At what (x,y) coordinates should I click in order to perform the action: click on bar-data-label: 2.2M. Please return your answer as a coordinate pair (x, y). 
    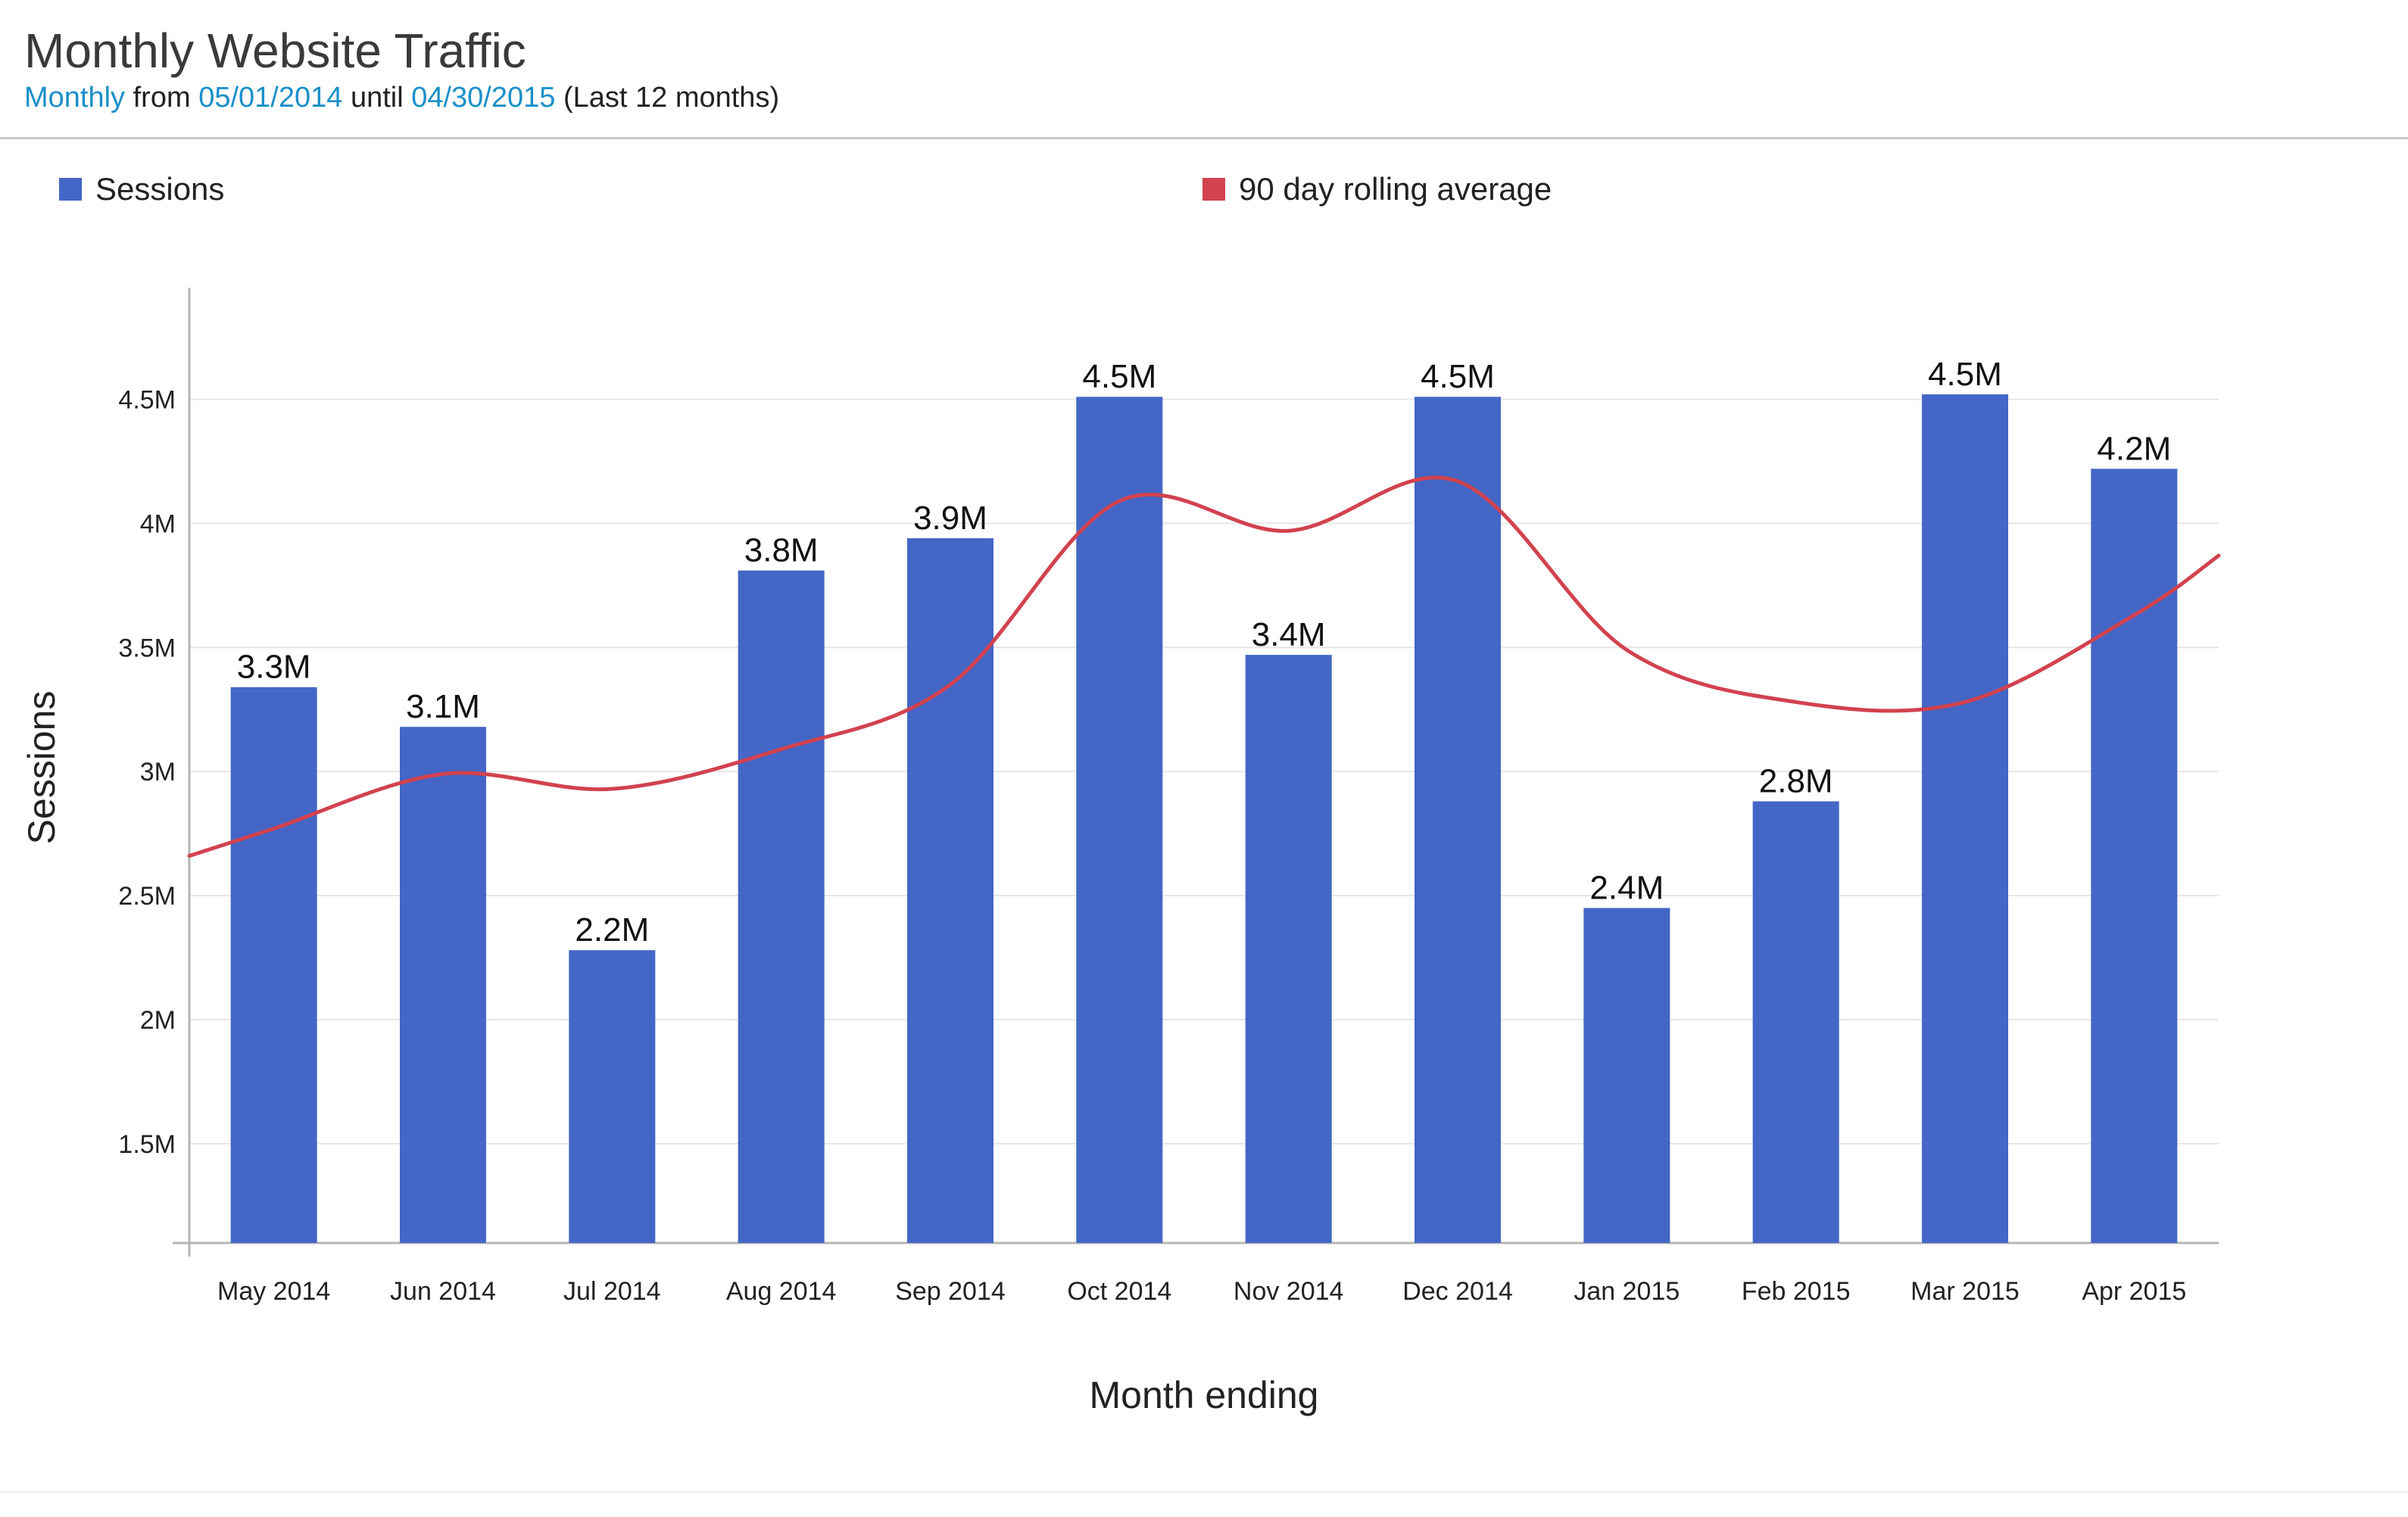
    Looking at the image, I should click on (612, 930).